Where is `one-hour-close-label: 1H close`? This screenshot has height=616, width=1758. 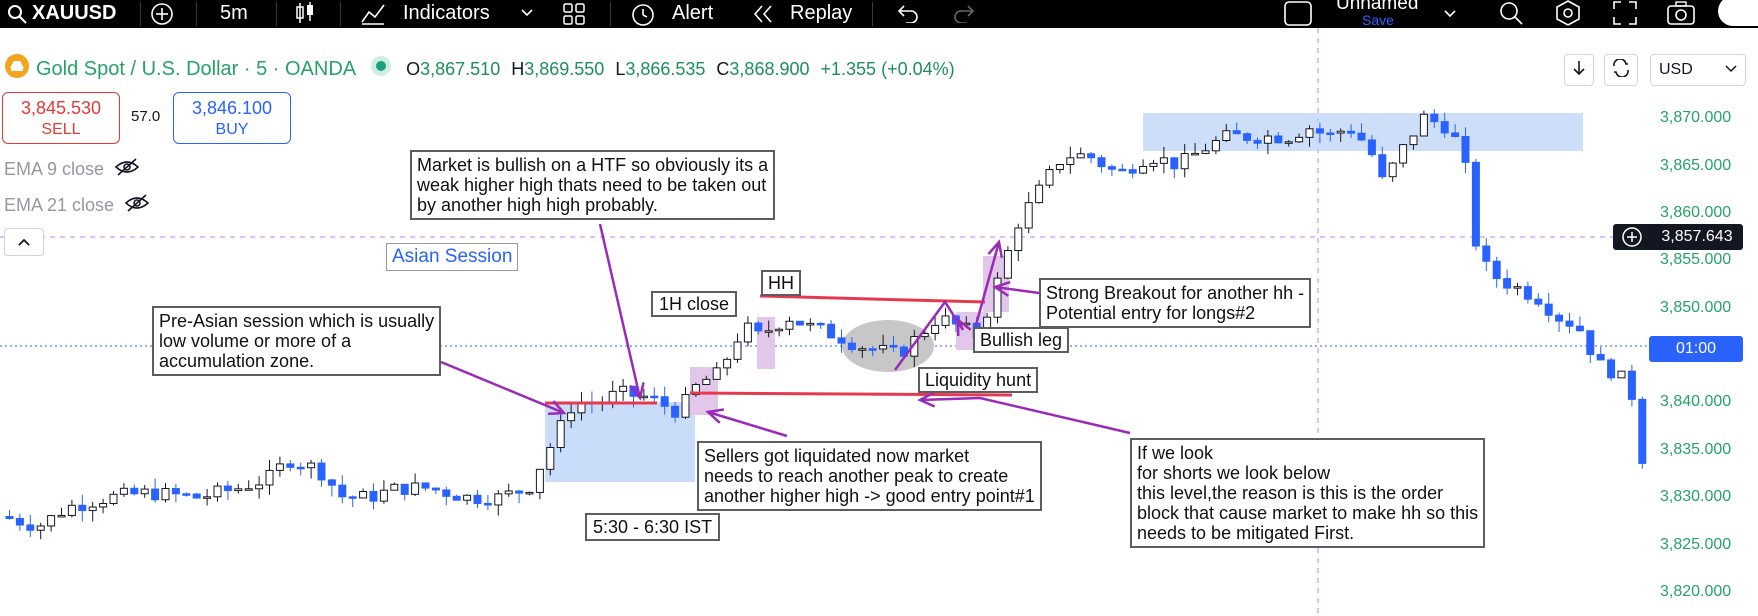
one-hour-close-label: 1H close is located at coordinates (694, 304).